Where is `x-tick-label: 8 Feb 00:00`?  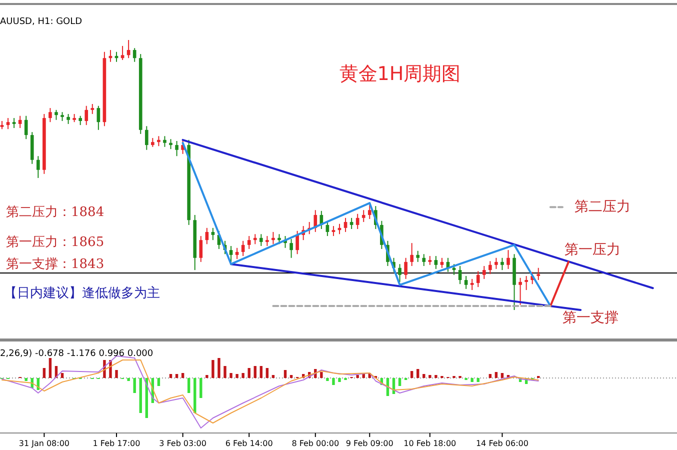
x-tick-label: 8 Feb 00:00 is located at coordinates (316, 443).